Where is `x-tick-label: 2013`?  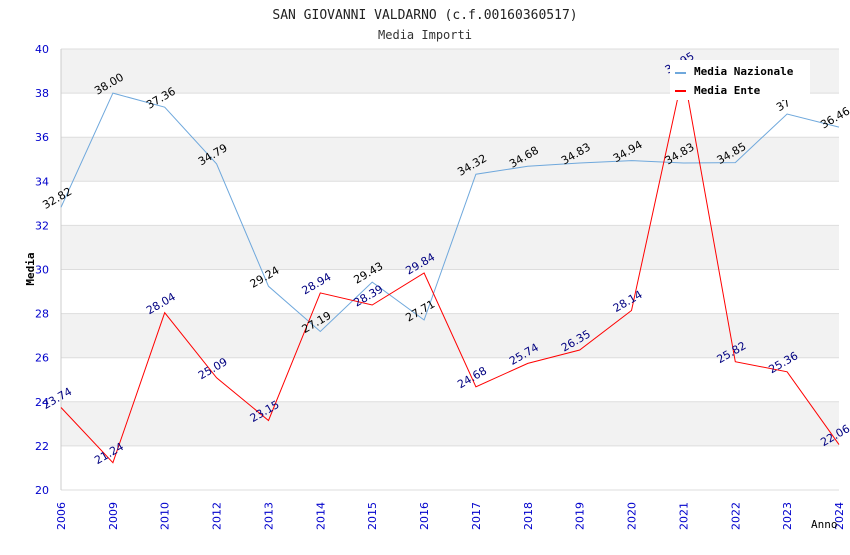
x-tick-label: 2013 is located at coordinates (268, 516).